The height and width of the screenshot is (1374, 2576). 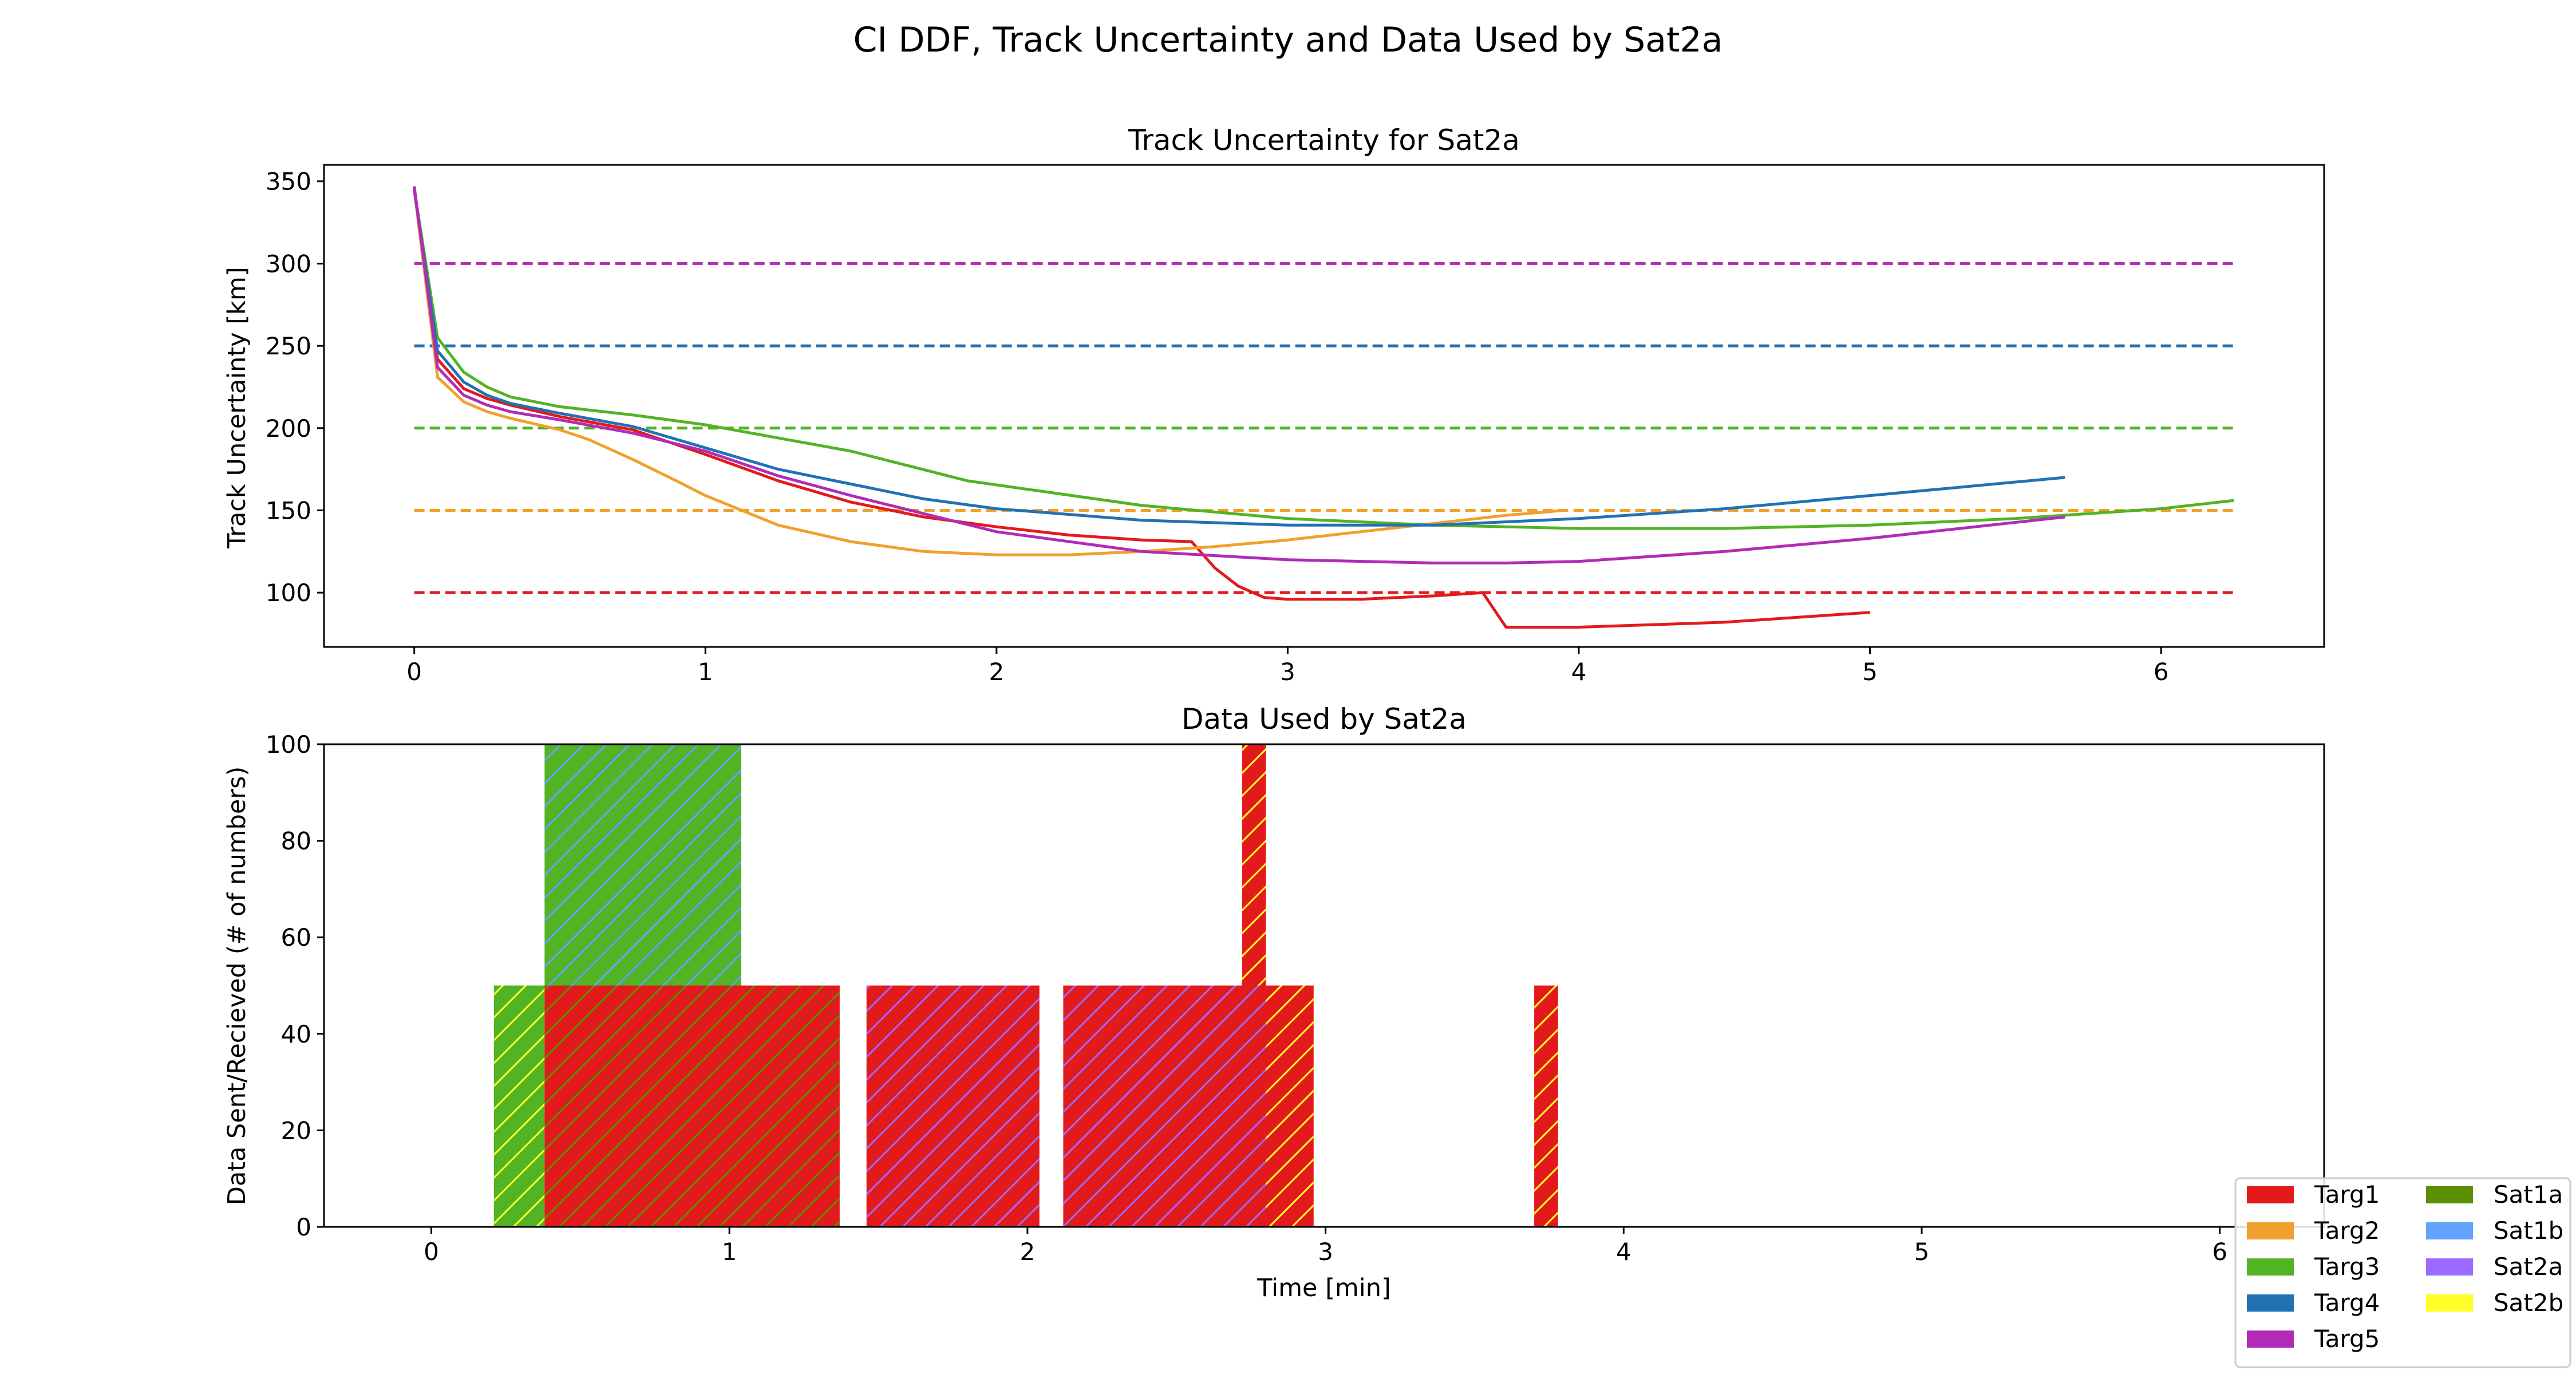 What do you see at coordinates (988, 372) in the screenshot?
I see `series-line-targ2` at bounding box center [988, 372].